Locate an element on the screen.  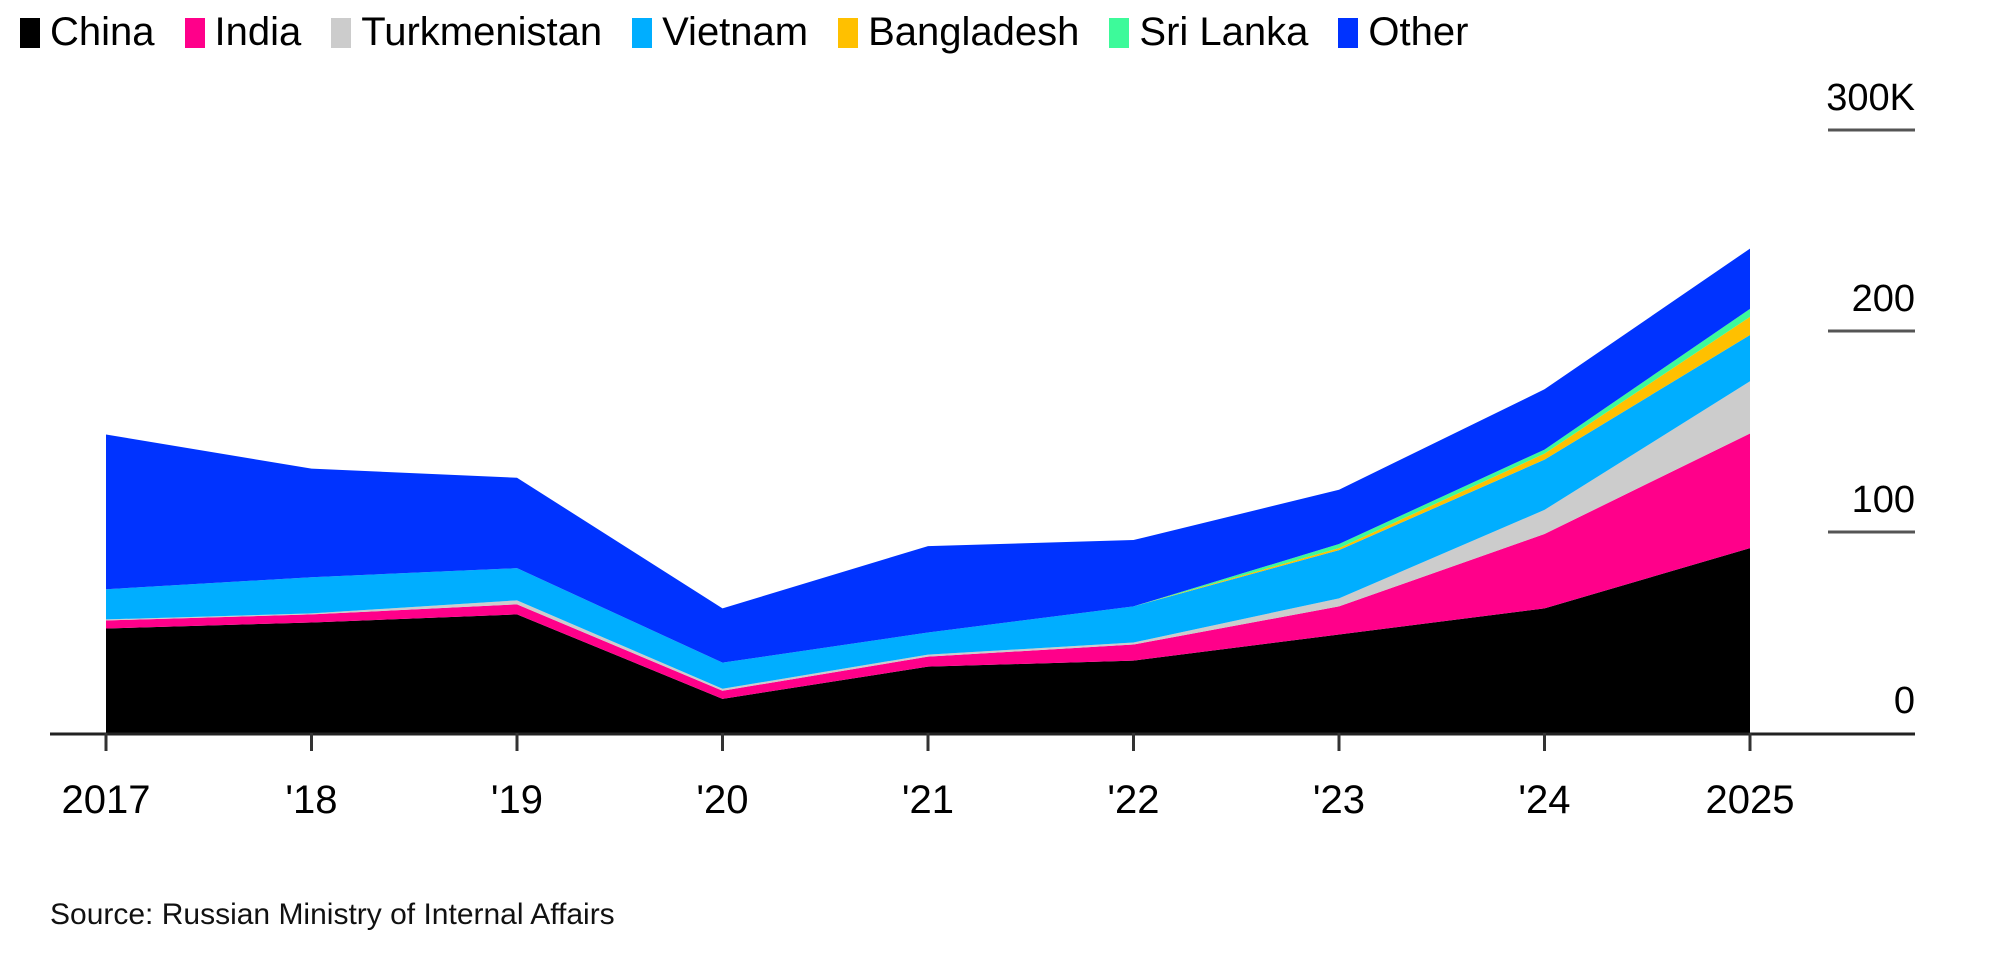
legend-label: Turkmenistan is located at coordinates (482, 32).